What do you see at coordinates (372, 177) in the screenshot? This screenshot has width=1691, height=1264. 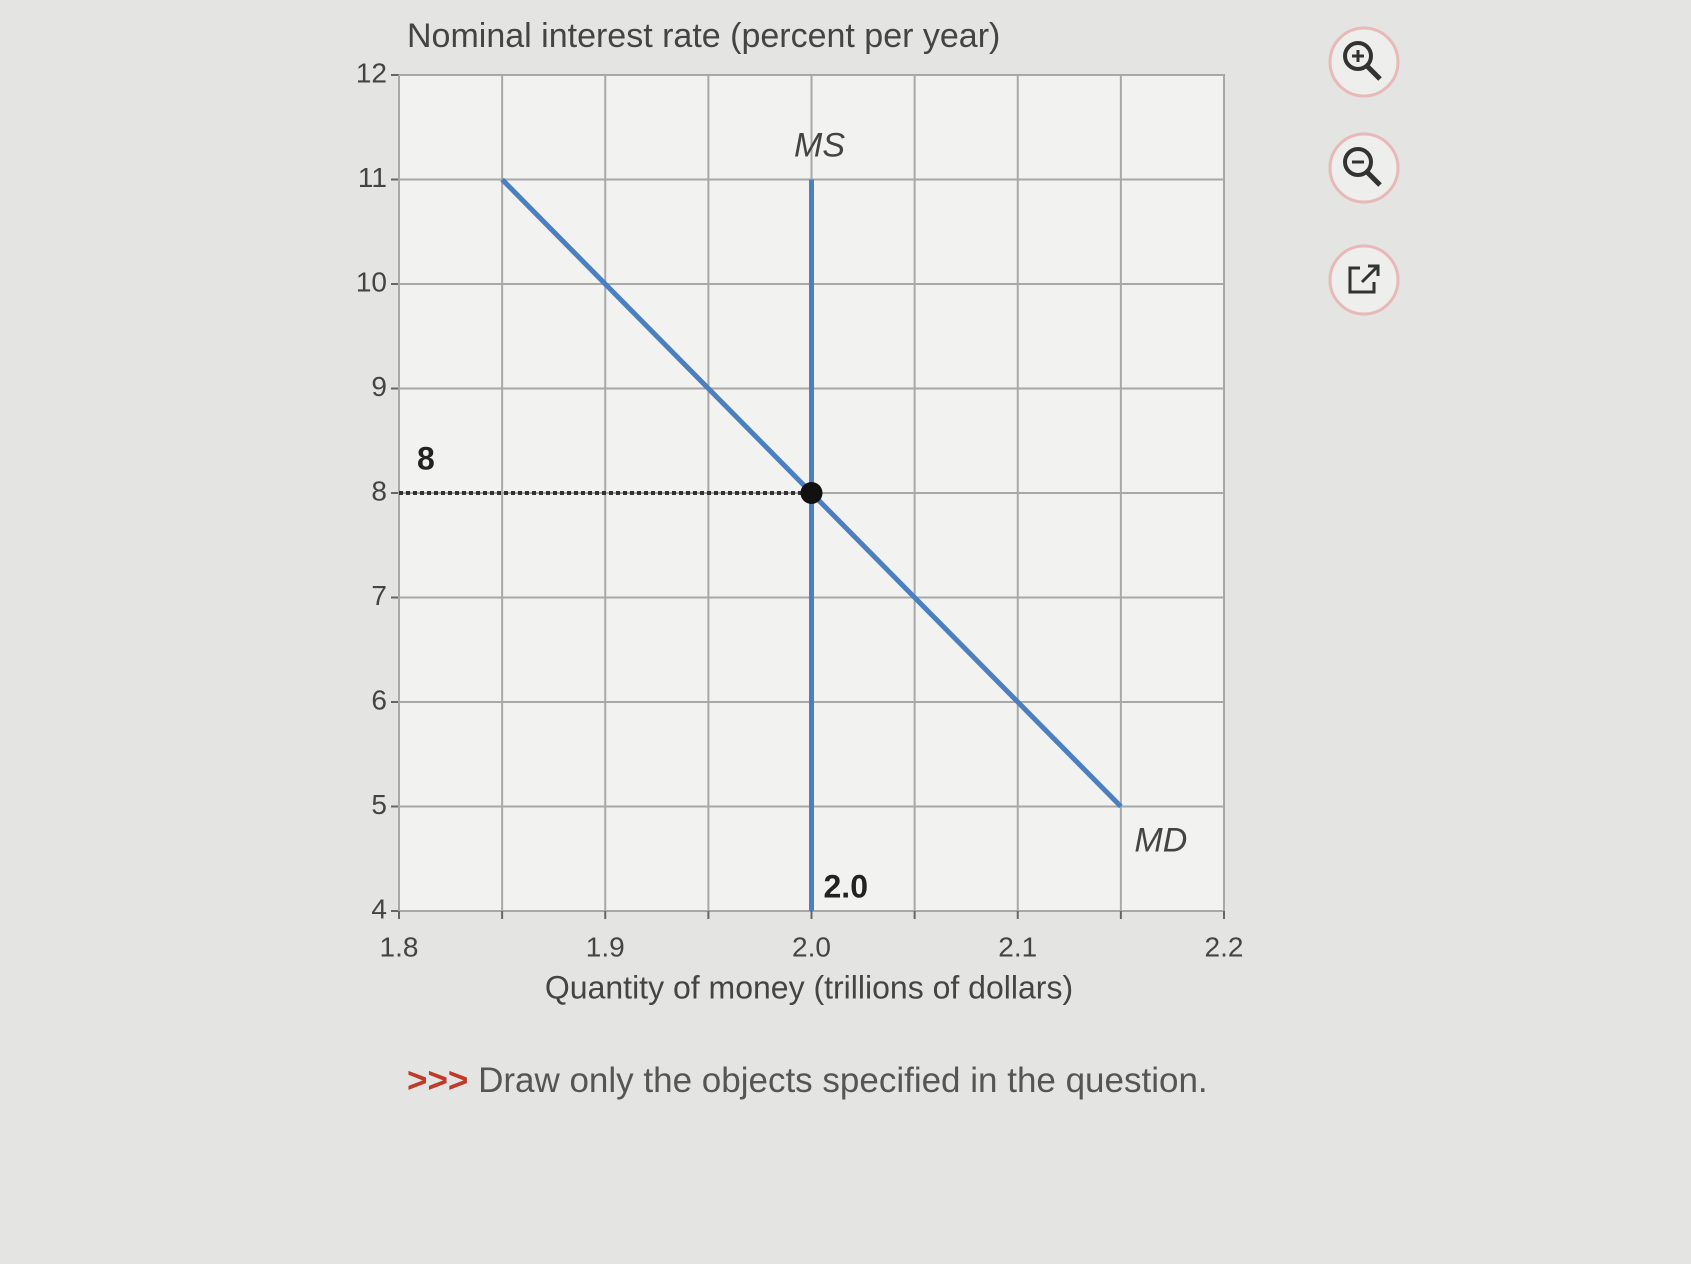 I see `y-tick-label: 11` at bounding box center [372, 177].